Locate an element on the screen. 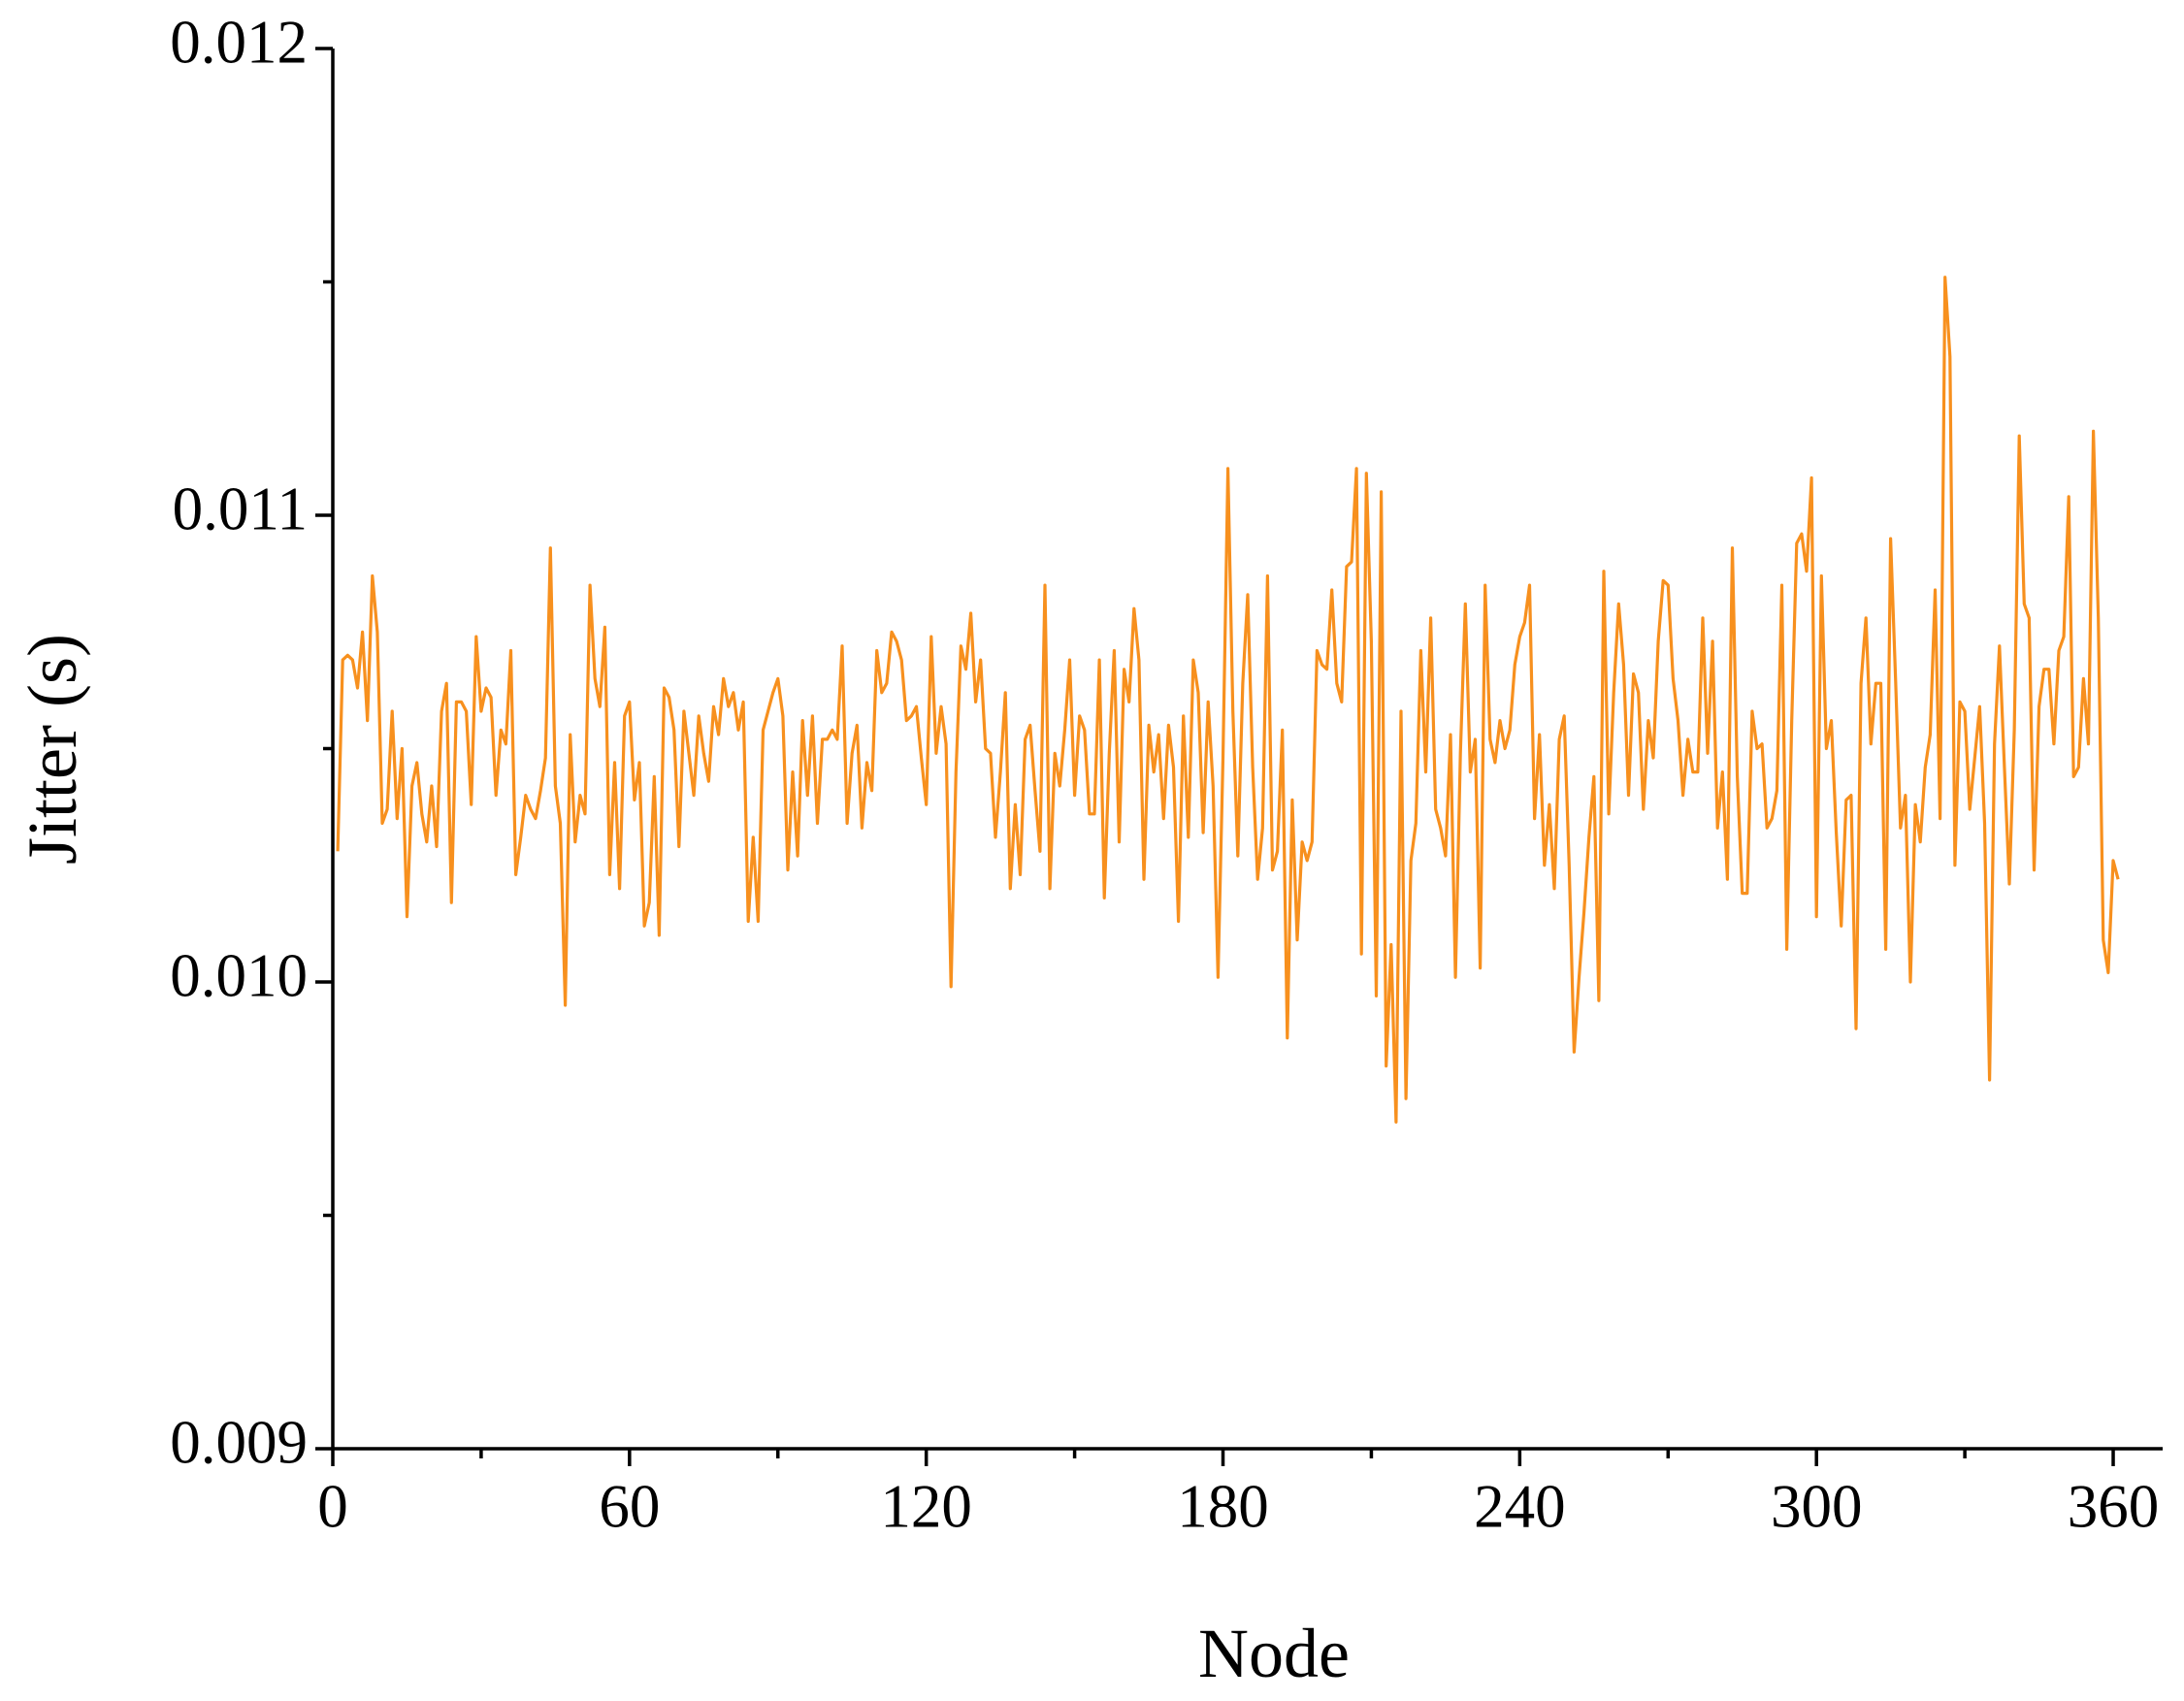 Image resolution: width=2184 pixels, height=1701 pixels. y-tick-label: 0.009 is located at coordinates (239, 1442).